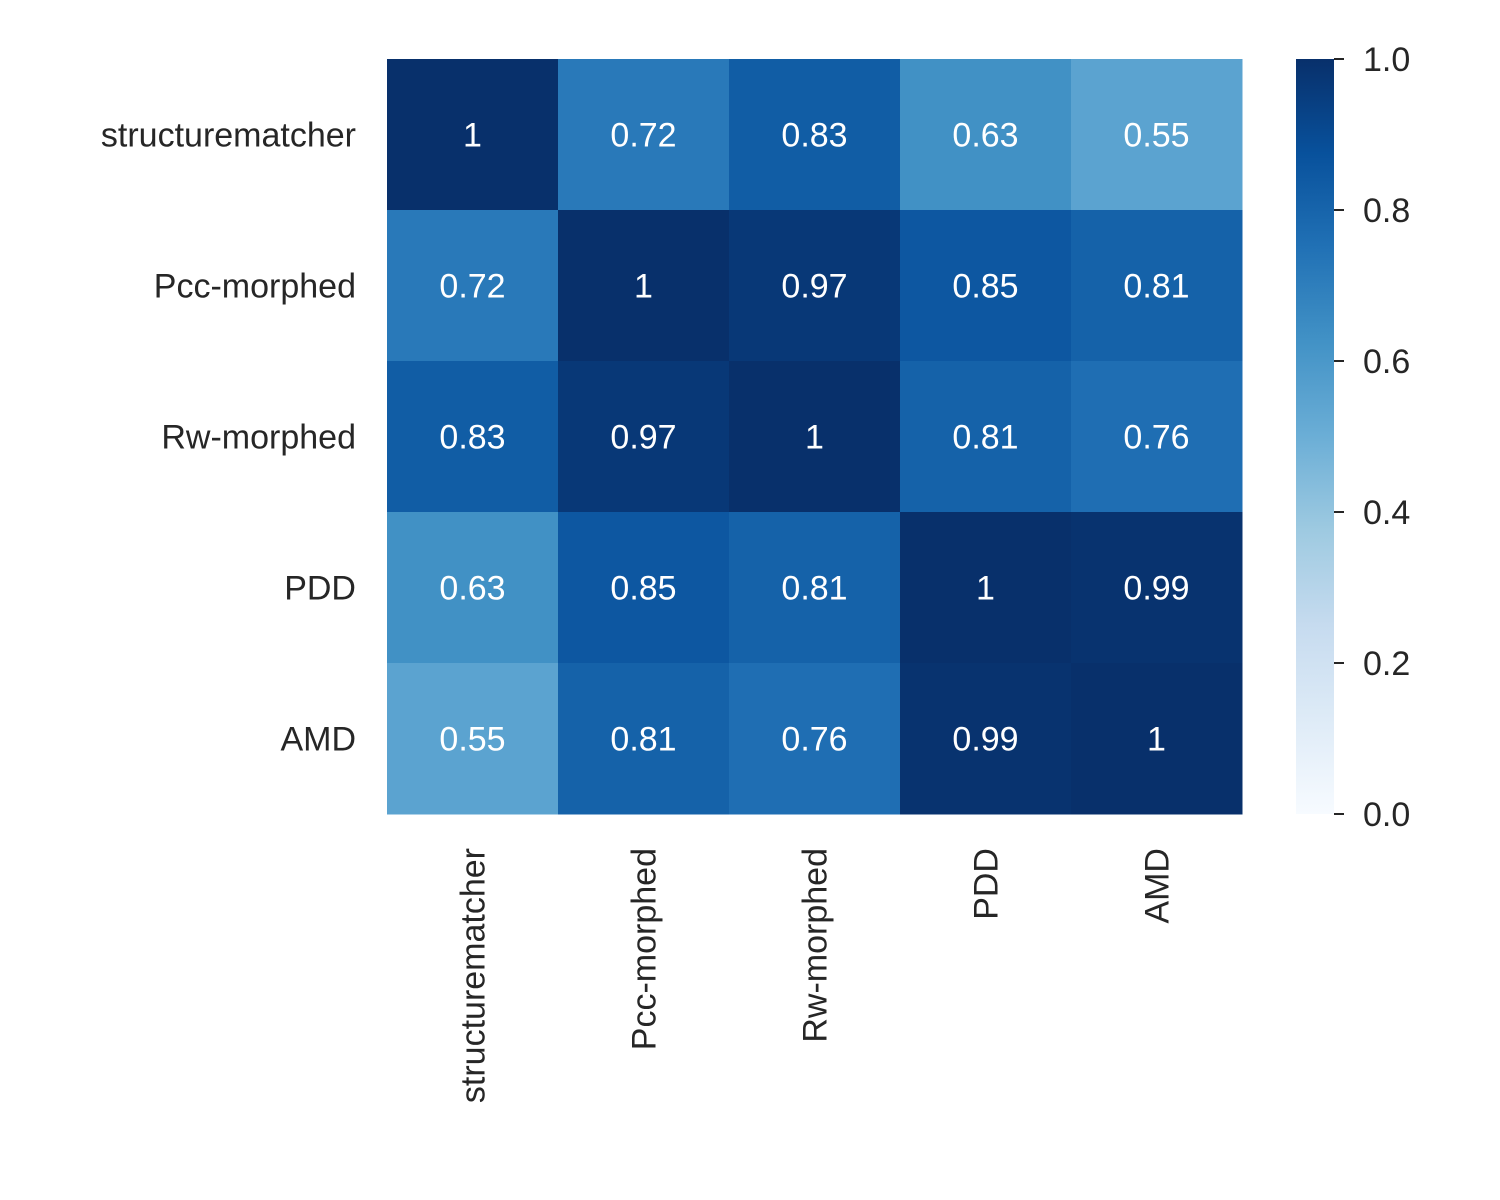  I want to click on cell-annotation-3-3: 1, so click(985, 589).